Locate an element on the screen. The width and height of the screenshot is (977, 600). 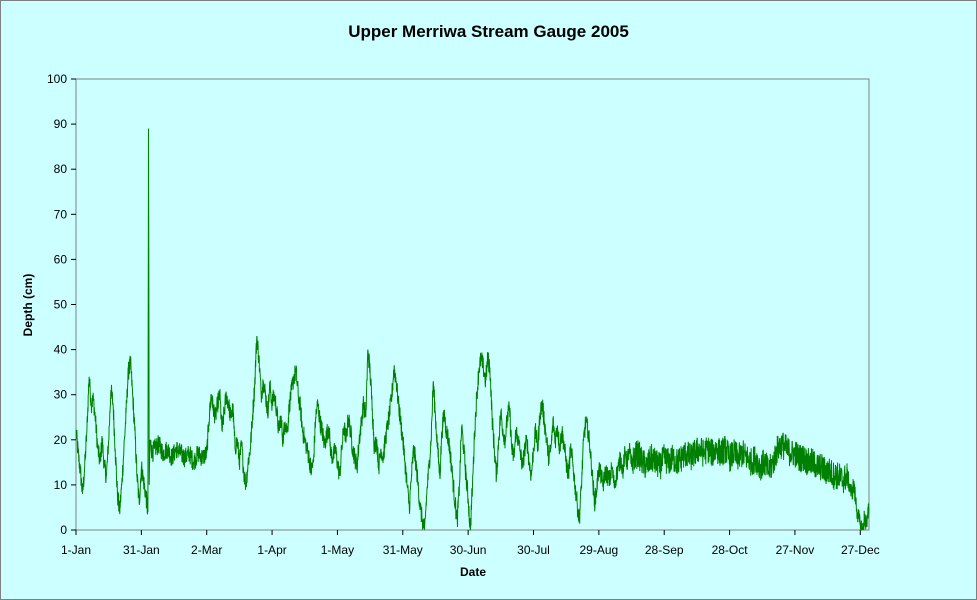
x-tick-label: 1-Jan is located at coordinates (76, 550).